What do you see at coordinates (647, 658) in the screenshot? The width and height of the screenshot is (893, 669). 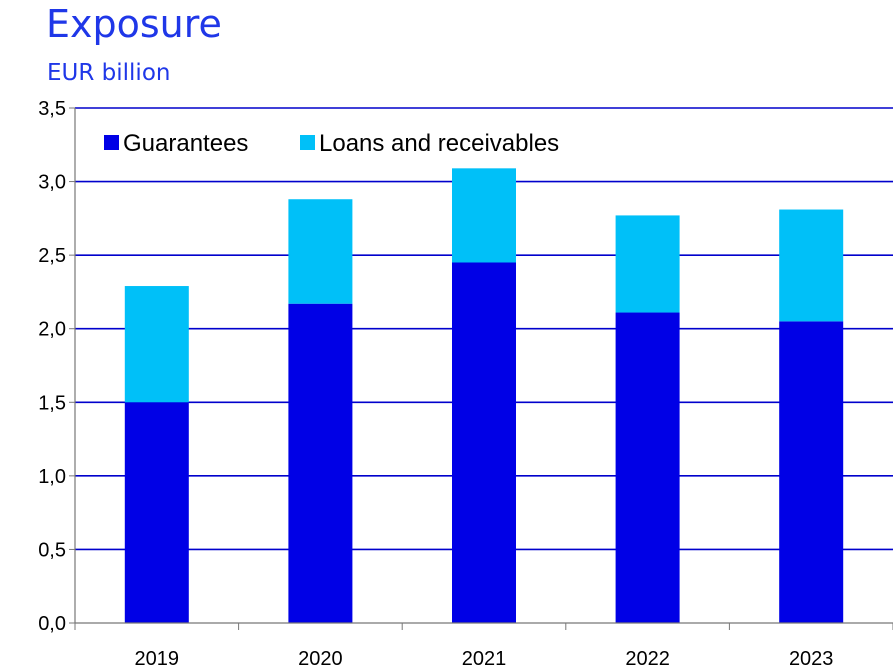 I see `x-tick-label: 2022` at bounding box center [647, 658].